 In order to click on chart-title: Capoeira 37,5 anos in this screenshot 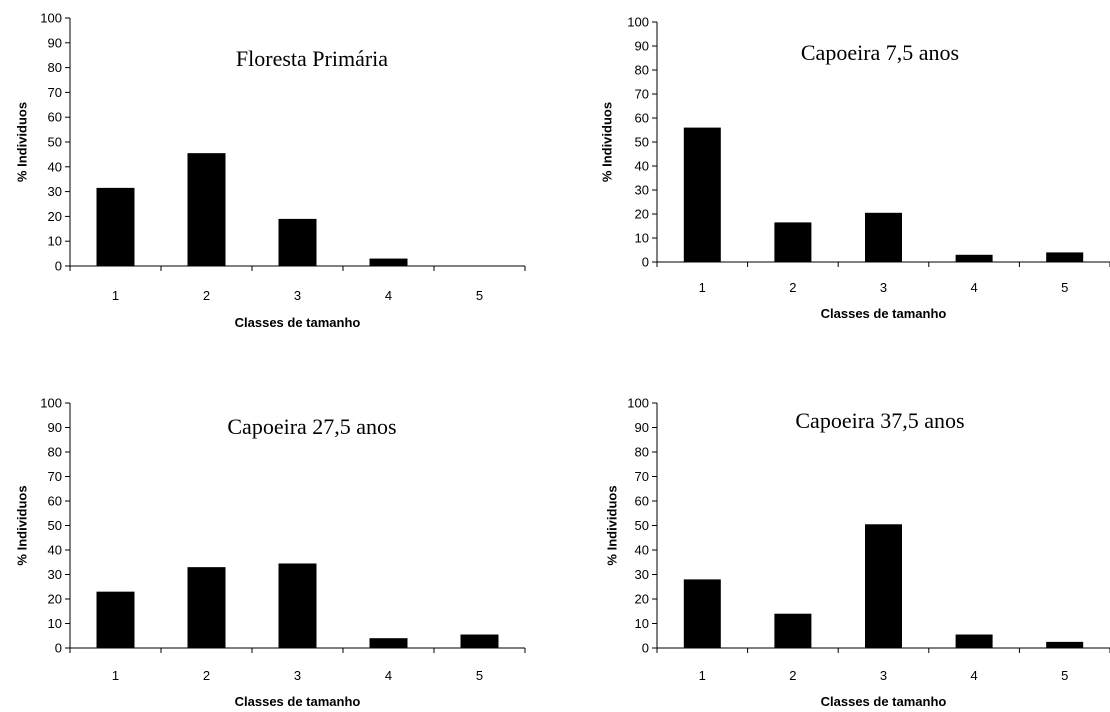, I will do `click(879, 420)`.